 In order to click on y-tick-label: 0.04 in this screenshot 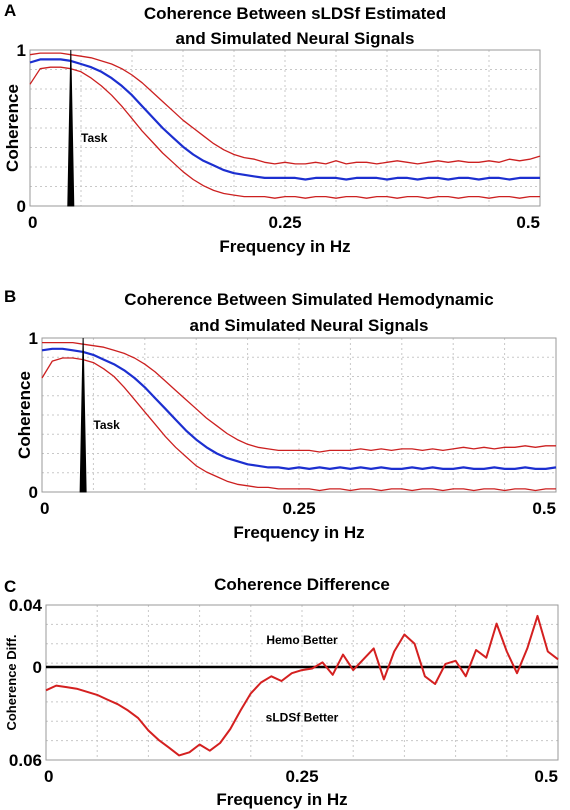, I will do `click(26, 605)`.